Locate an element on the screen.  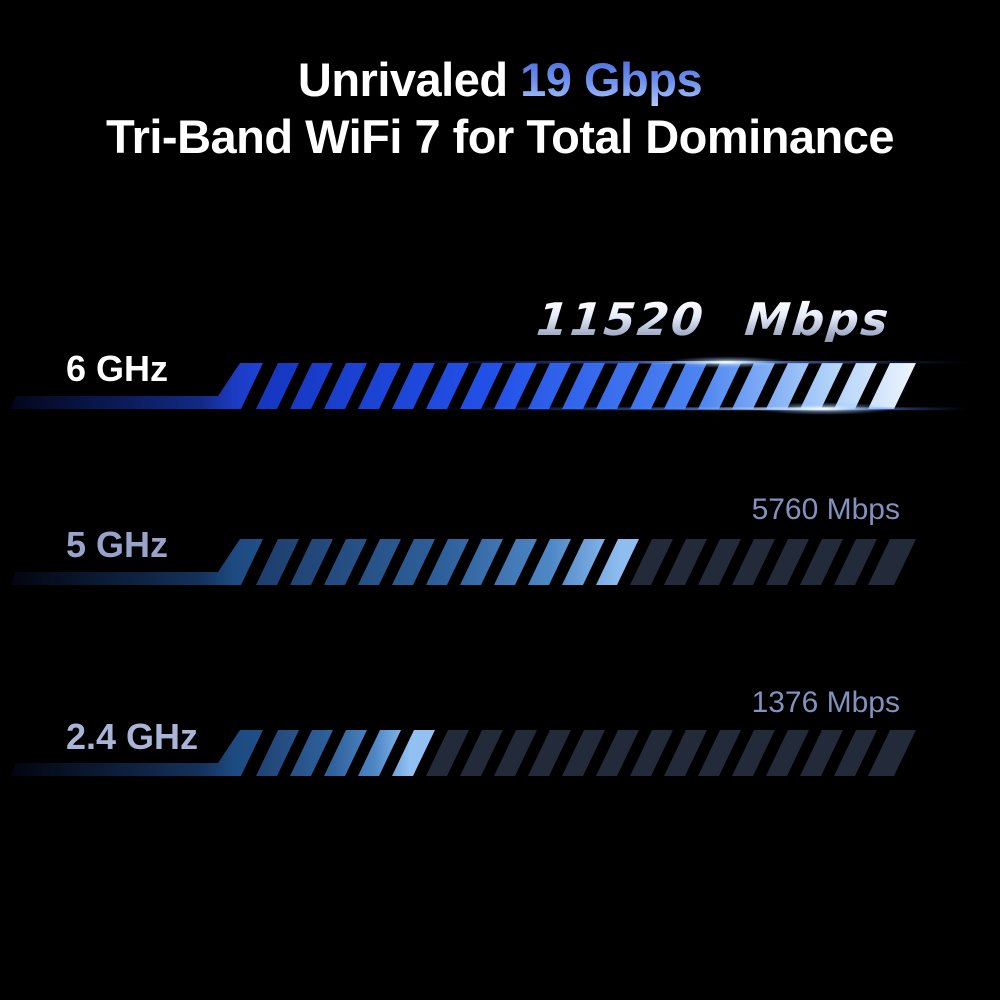
band-label-6ghz: 6 GHz is located at coordinates (117, 368).